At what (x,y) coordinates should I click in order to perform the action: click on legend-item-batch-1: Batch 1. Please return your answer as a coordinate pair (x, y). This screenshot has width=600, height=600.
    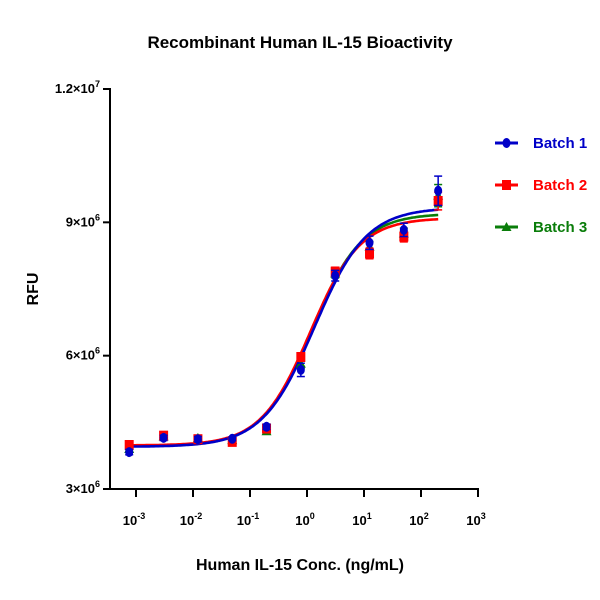
    Looking at the image, I should click on (541, 143).